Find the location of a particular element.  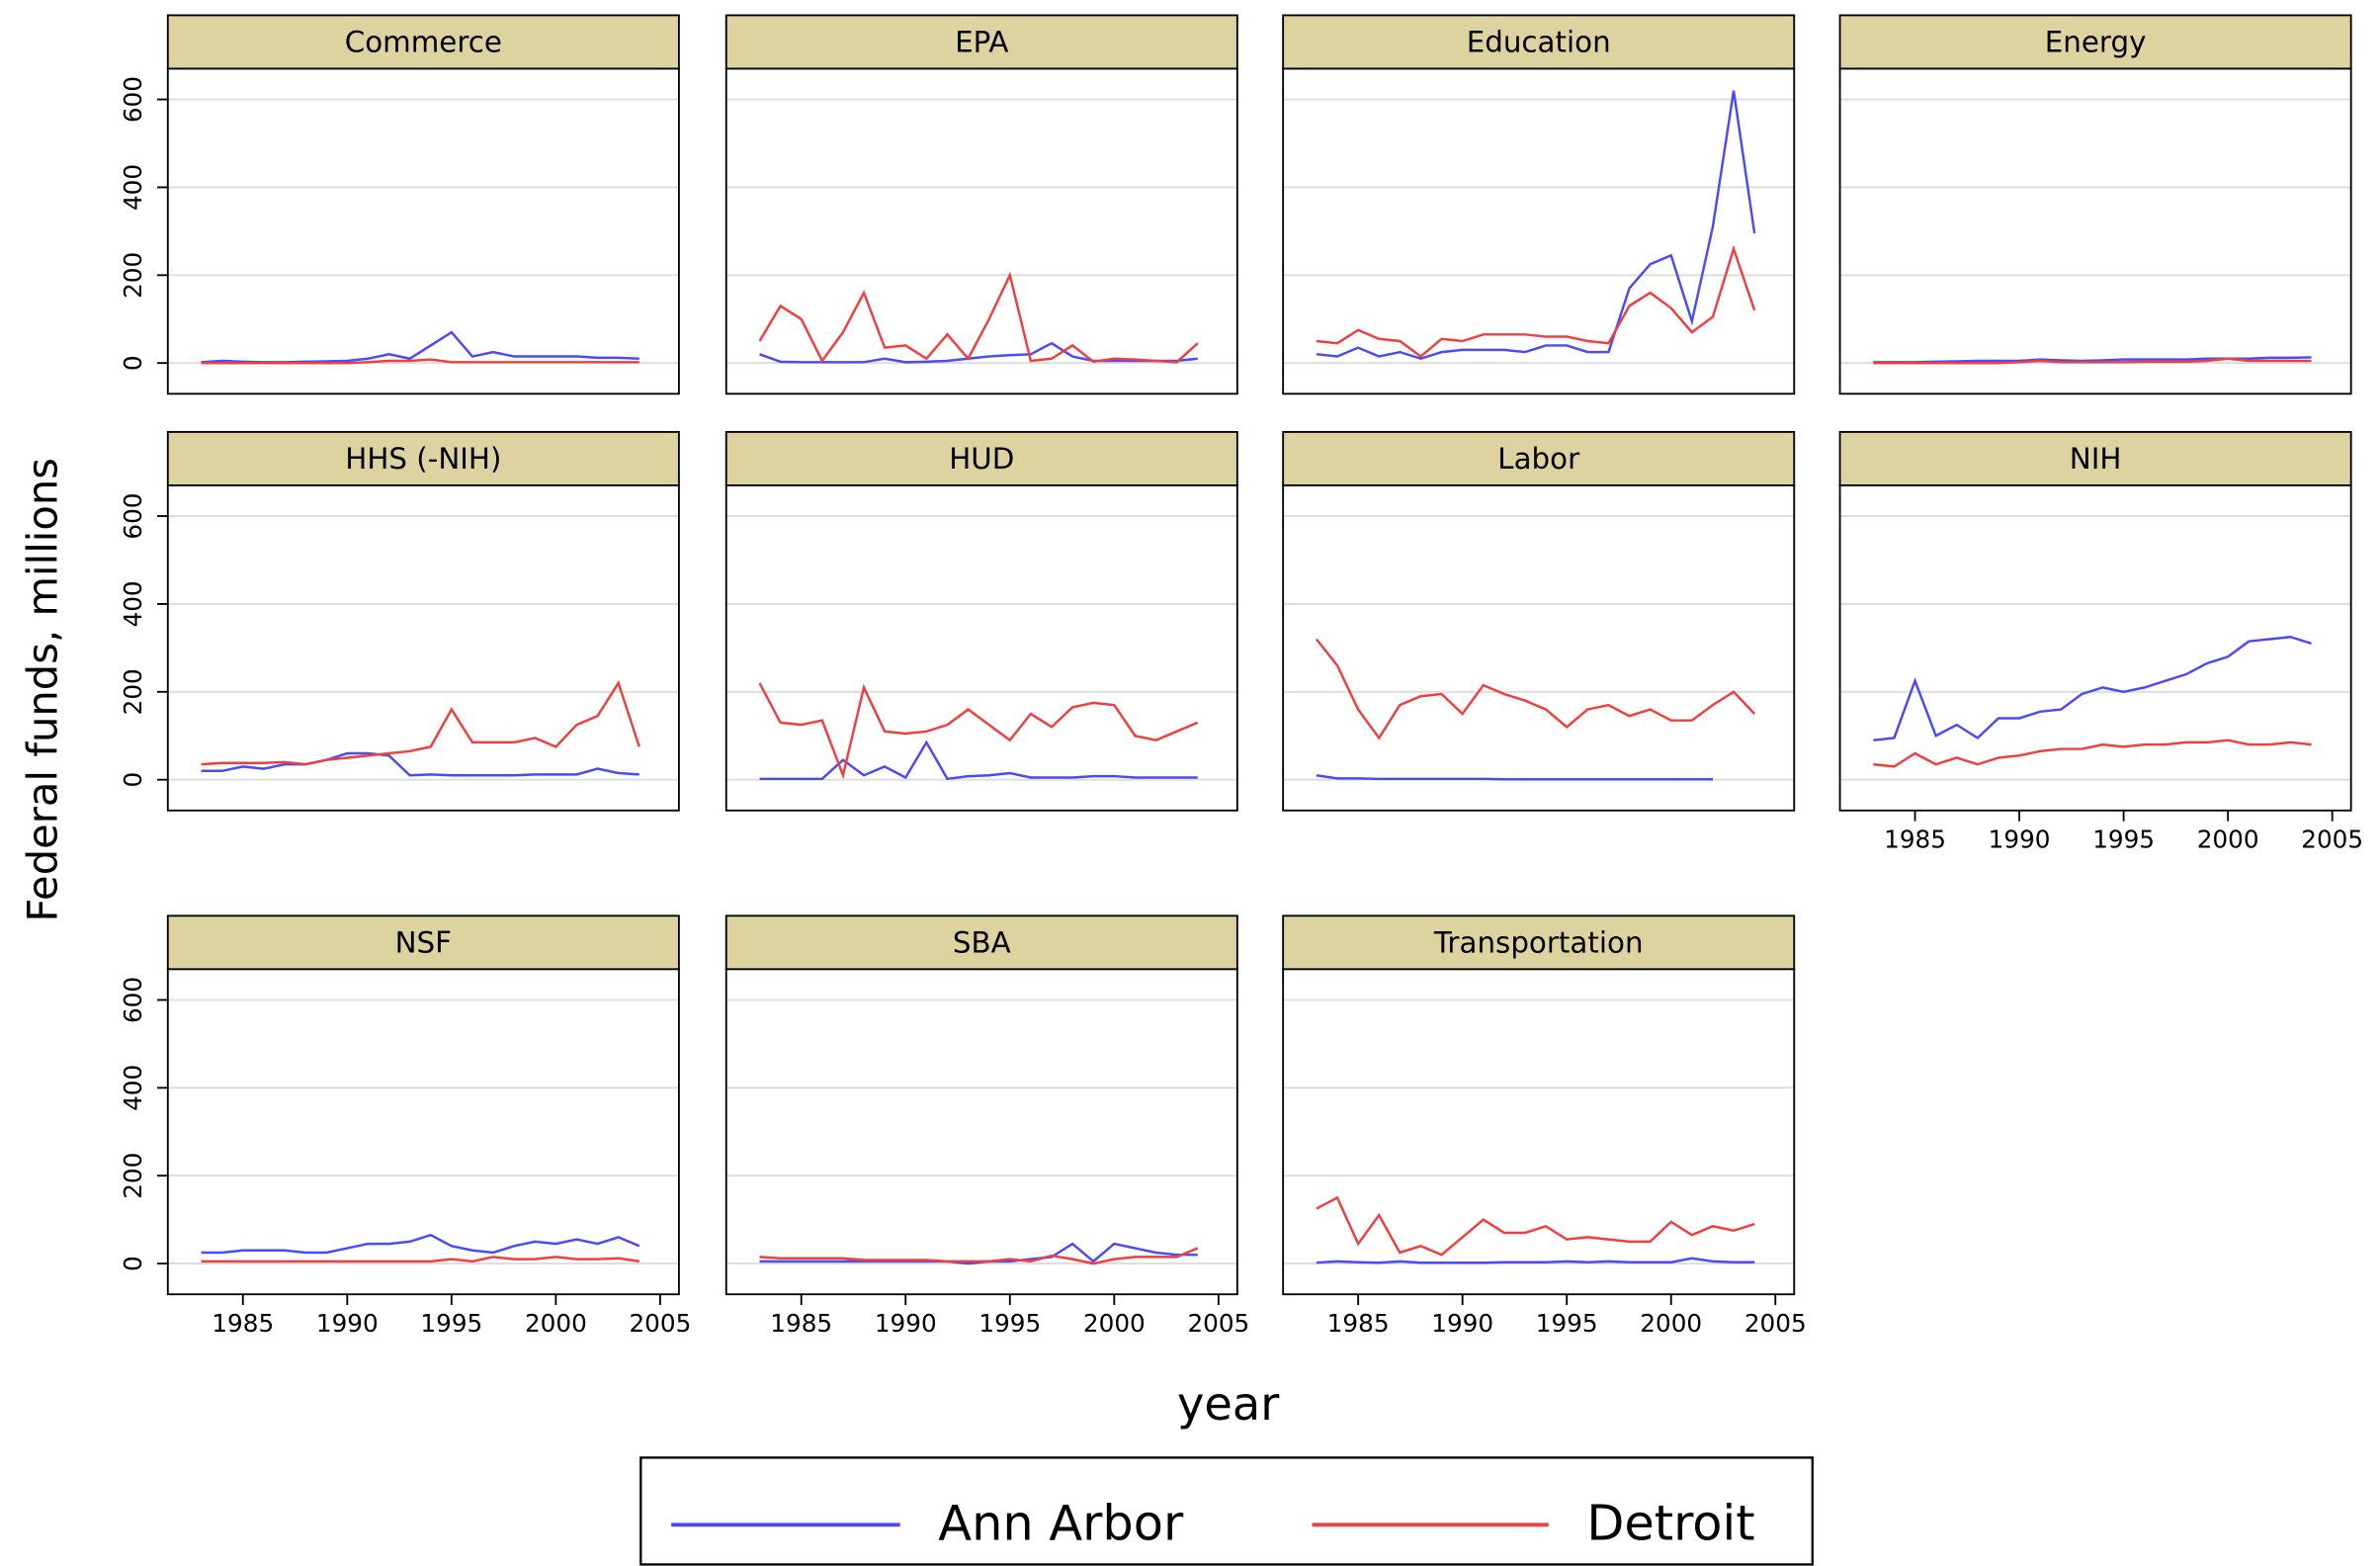

legend-label: Ann Arbor is located at coordinates (1061, 1523).